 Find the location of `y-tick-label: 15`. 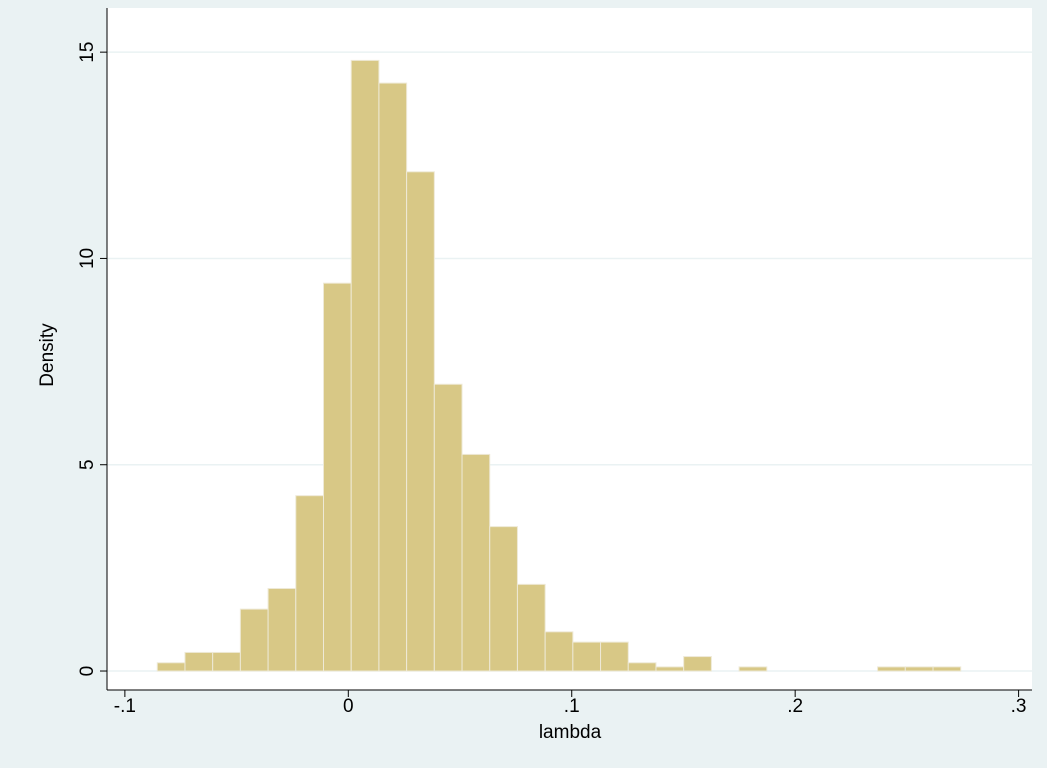

y-tick-label: 15 is located at coordinates (87, 52).